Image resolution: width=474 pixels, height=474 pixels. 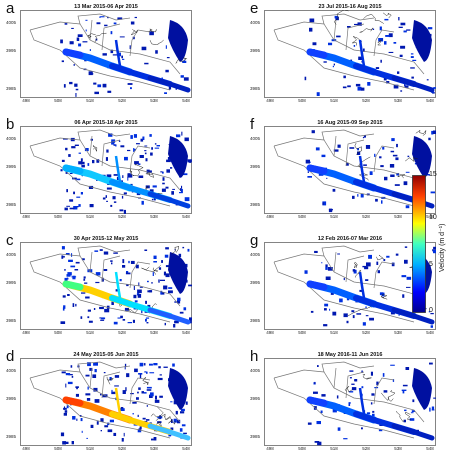 What do you see at coordinates (362, 53) in the screenshot?
I see `tributary-flow` at bounding box center [362, 53].